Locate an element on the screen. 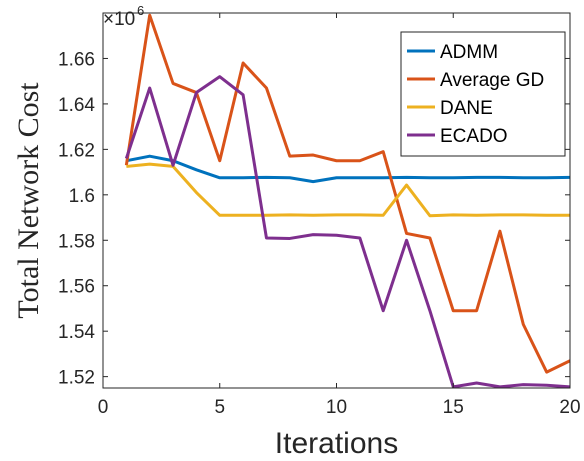 The width and height of the screenshot is (584, 461). y-exponent-label: ×10 6 is located at coordinates (123, 16).